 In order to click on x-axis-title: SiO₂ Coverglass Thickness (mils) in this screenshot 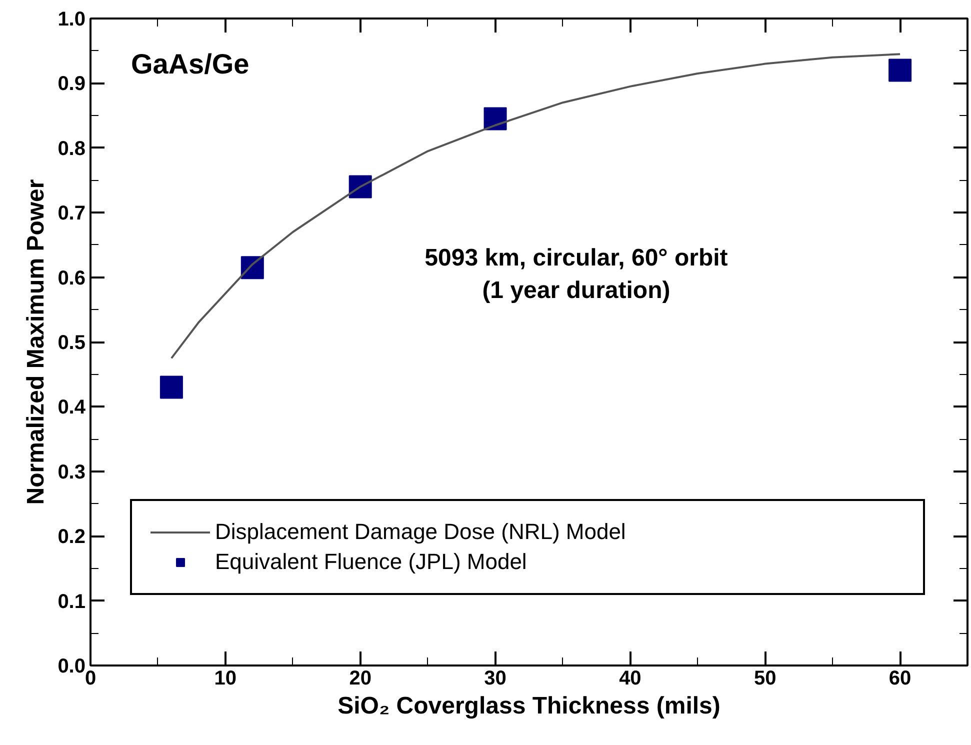, I will do `click(529, 706)`.